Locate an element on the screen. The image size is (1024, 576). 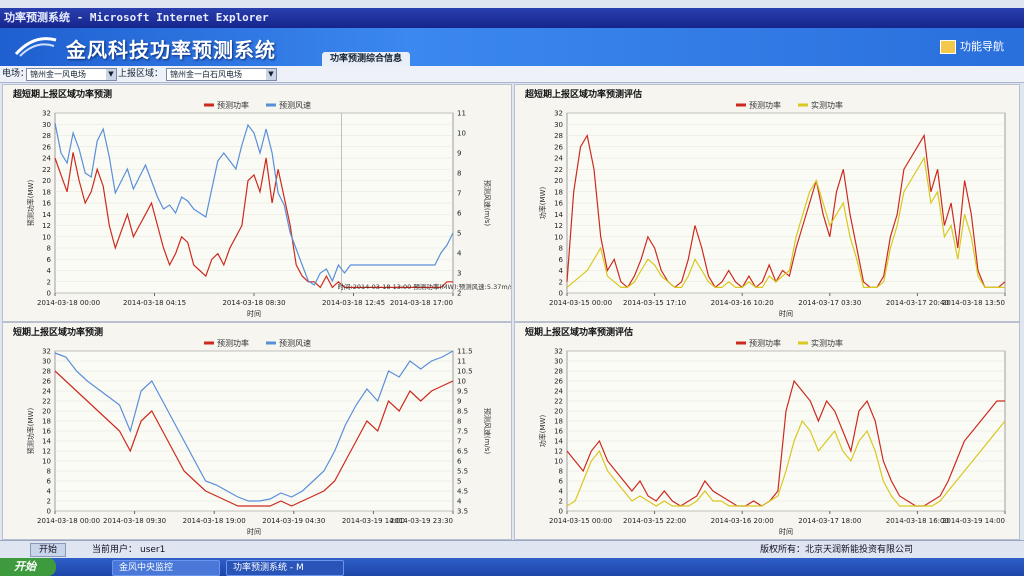
y2-tick-label: 5 is located at coordinates (459, 482).